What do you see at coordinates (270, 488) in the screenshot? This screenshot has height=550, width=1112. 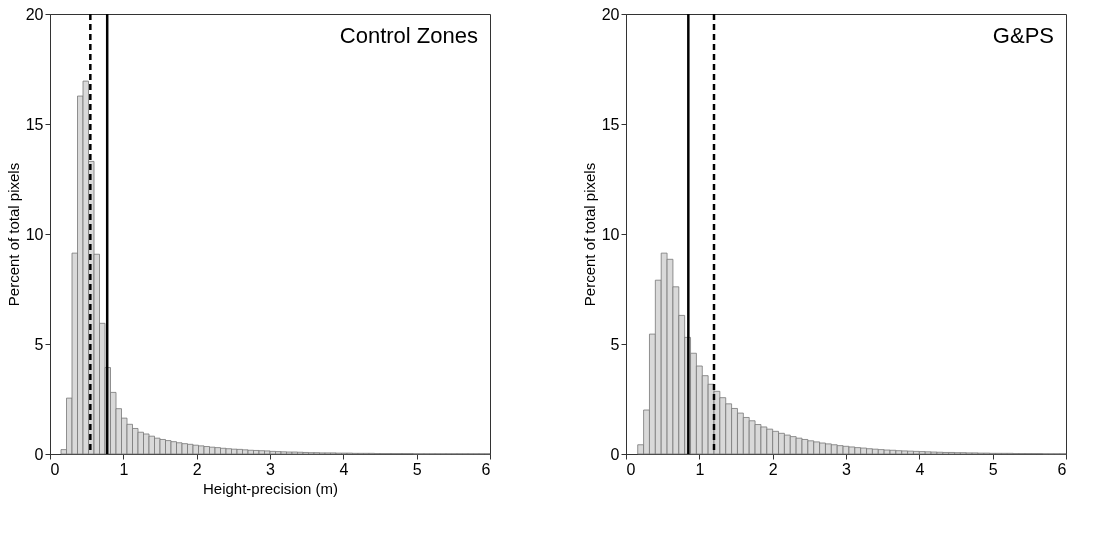 I see `x-axis-title: Height-precision (m)` at bounding box center [270, 488].